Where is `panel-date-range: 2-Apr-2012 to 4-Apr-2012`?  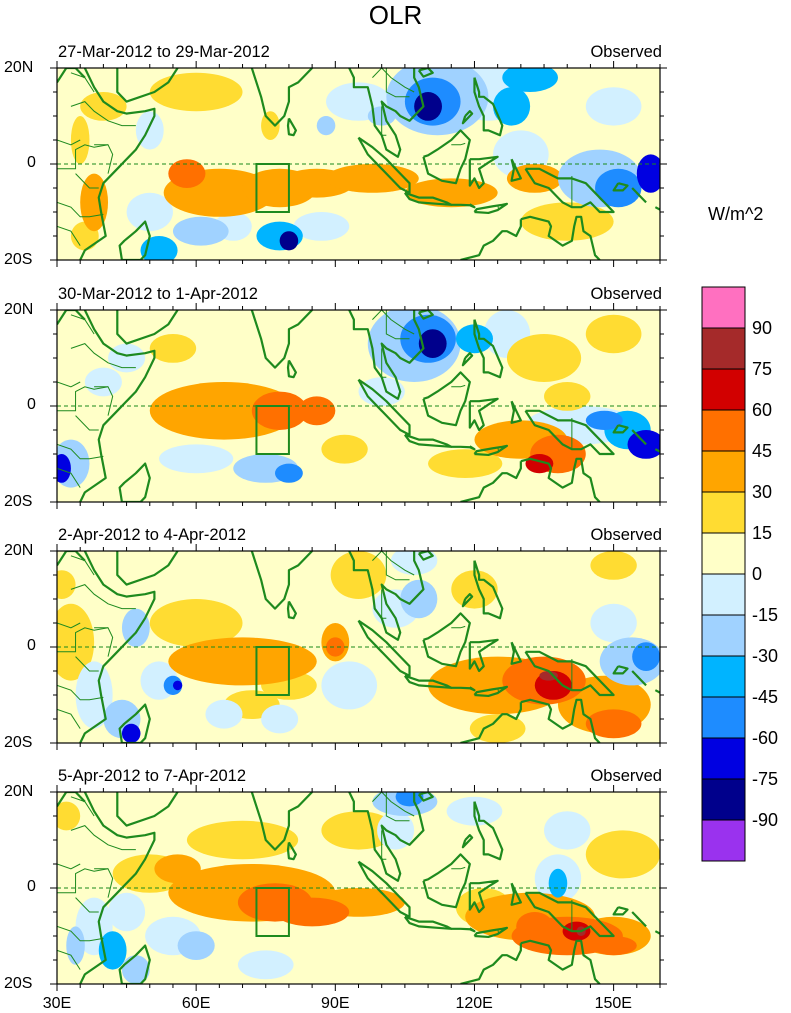 panel-date-range: 2-Apr-2012 to 4-Apr-2012 is located at coordinates (152, 535).